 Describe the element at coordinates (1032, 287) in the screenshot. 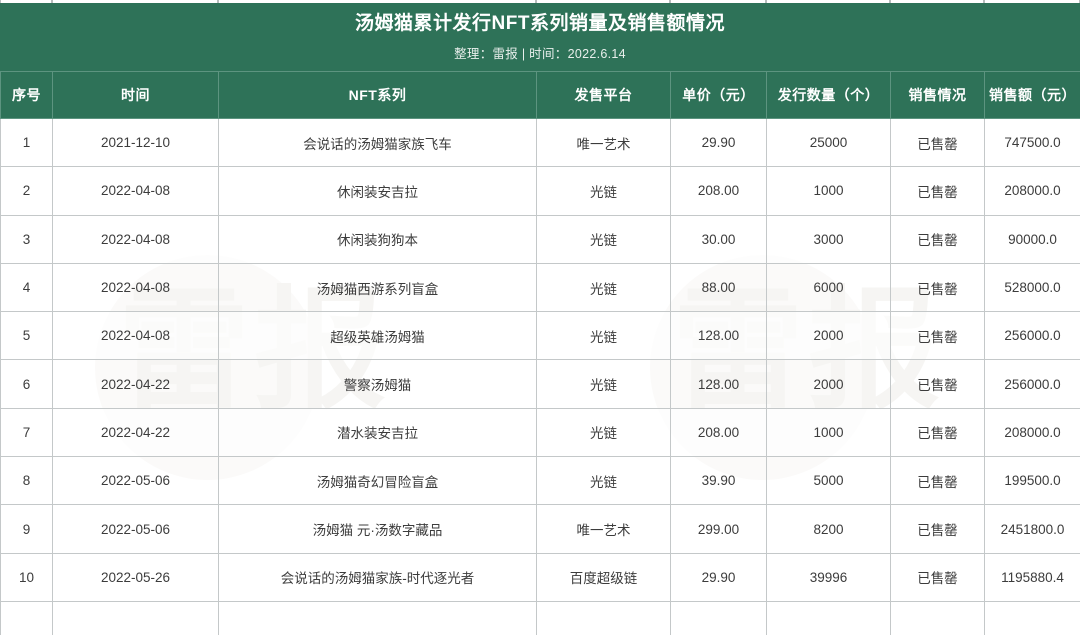

I see `cell-amount: 528000.0` at that location.